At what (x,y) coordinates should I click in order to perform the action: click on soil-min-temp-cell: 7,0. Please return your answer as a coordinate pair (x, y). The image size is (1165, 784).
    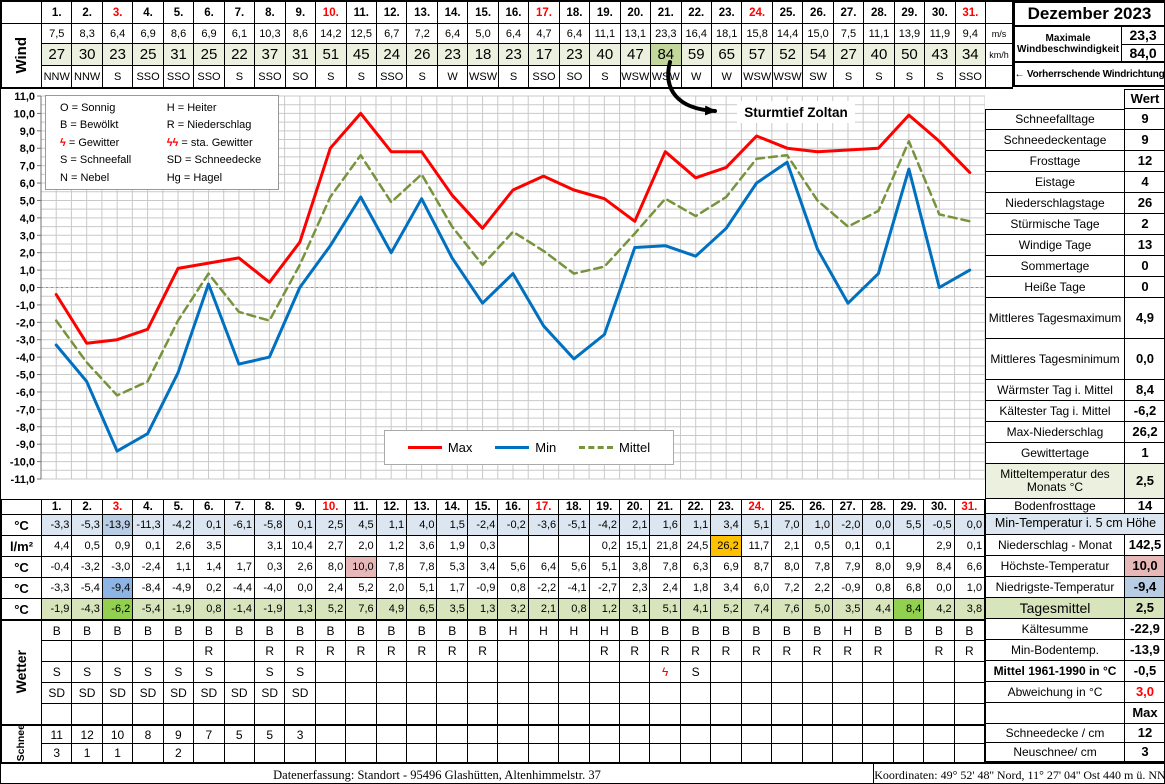
    Looking at the image, I should click on (786, 524).